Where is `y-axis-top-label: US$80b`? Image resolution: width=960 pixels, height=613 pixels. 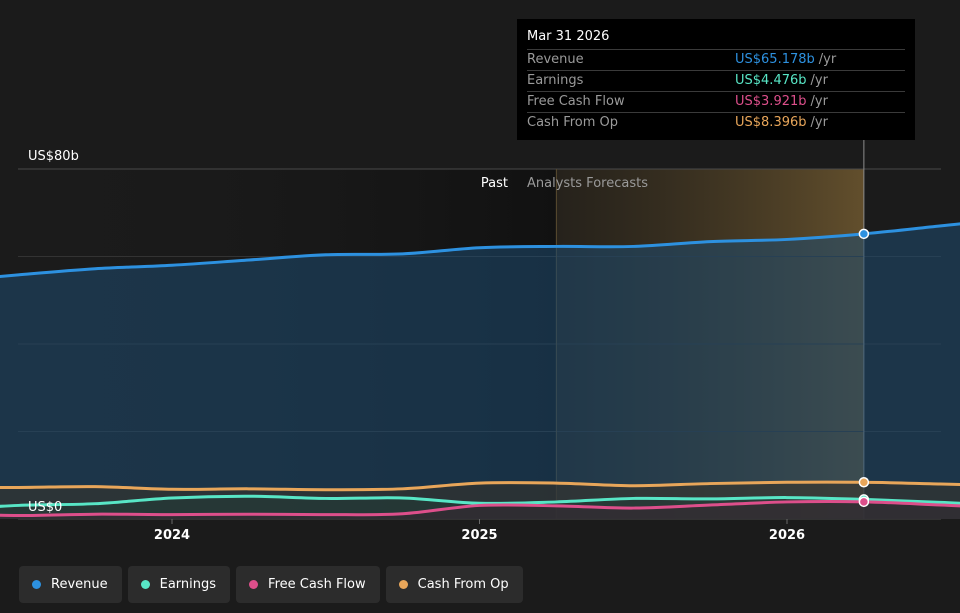 y-axis-top-label: US$80b is located at coordinates (53, 156).